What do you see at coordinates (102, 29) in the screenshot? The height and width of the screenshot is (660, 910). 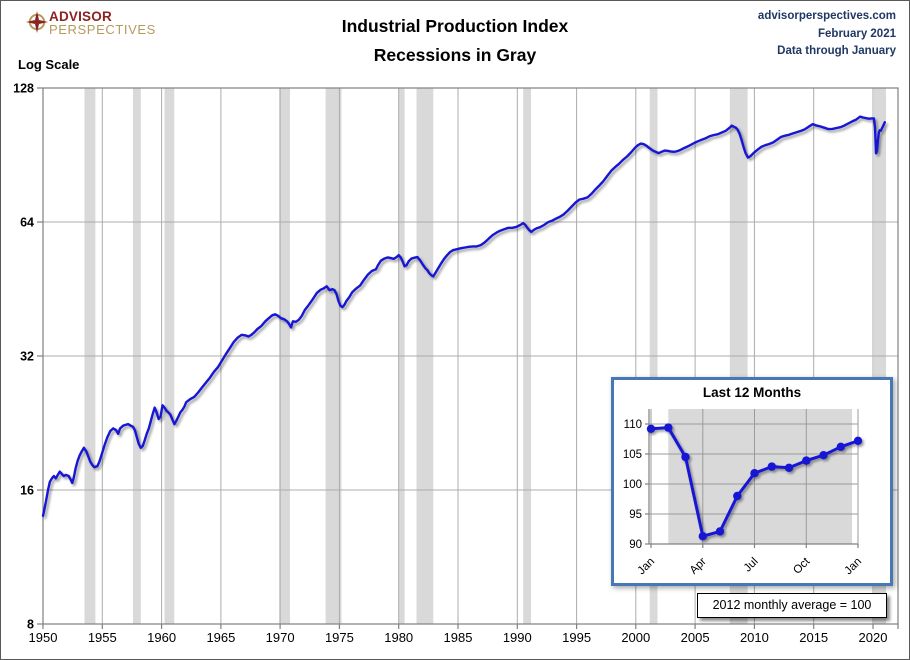 I see `logo-line2: PERSPECTIVES` at bounding box center [102, 29].